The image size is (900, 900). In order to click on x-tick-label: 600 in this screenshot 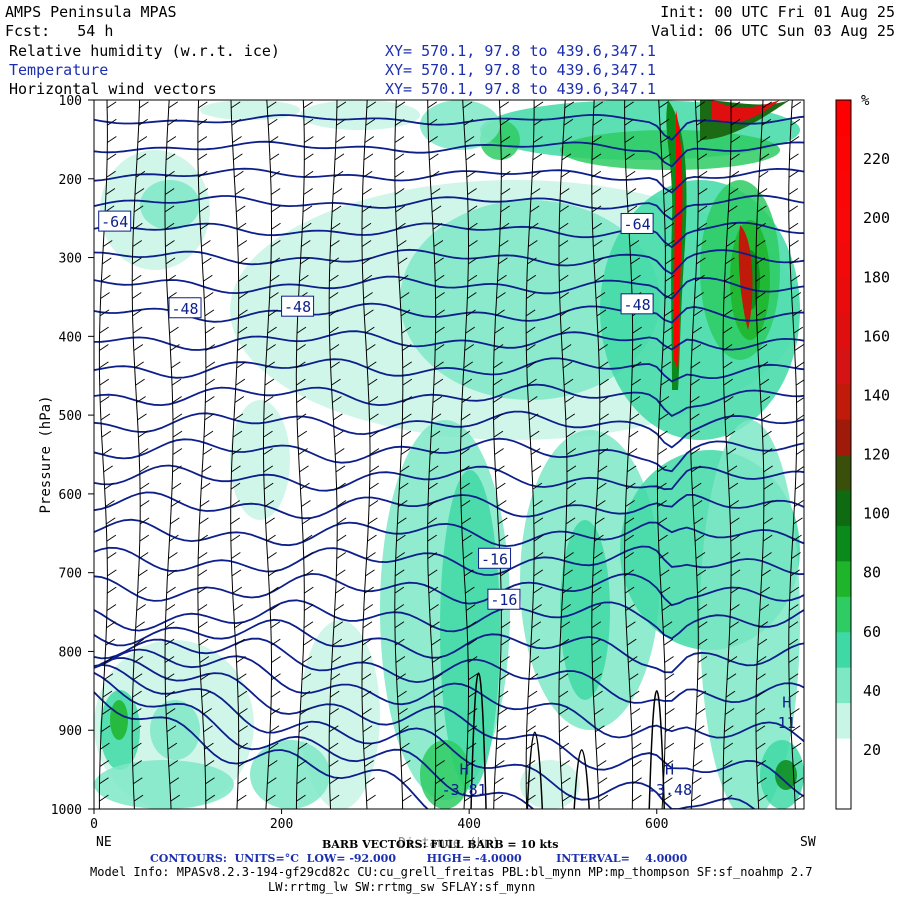, I will do `click(656, 824)`.